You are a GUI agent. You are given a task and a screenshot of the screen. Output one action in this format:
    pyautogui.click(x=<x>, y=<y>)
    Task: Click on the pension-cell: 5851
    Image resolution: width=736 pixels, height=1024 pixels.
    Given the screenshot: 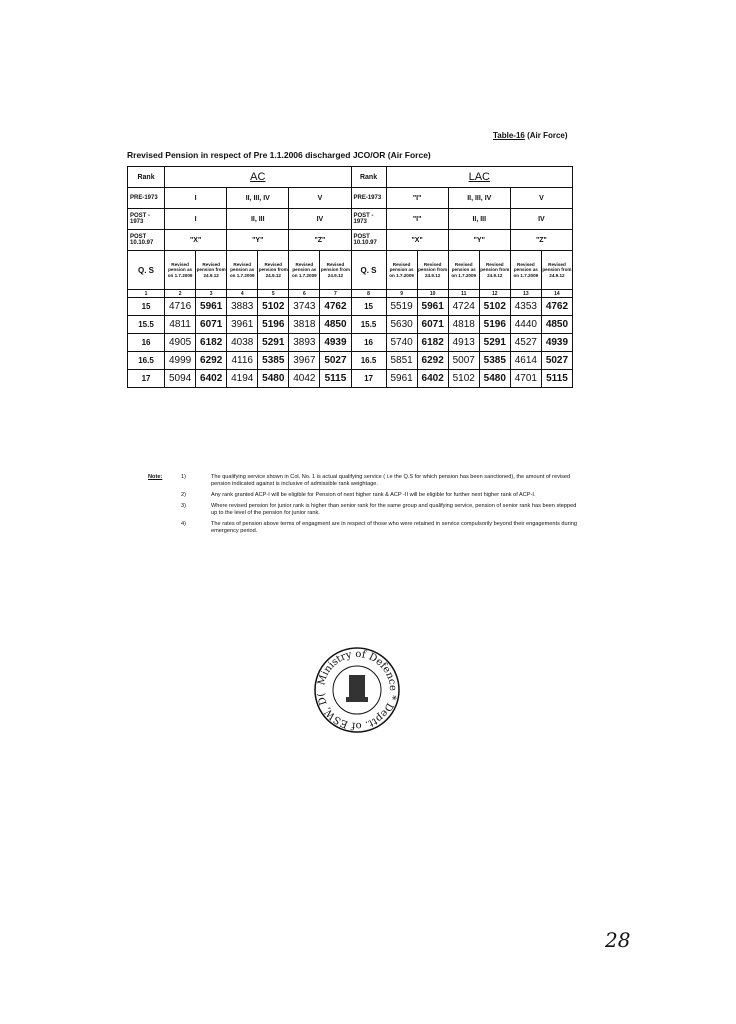 What is the action you would take?
    pyautogui.click(x=401, y=360)
    